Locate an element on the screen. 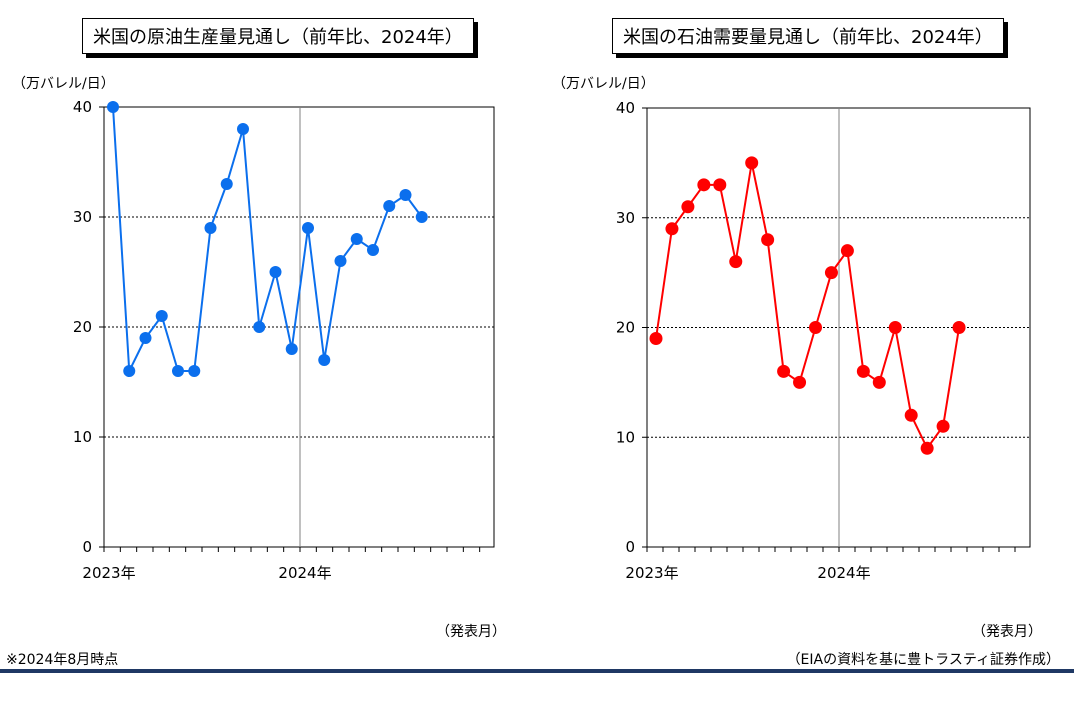 Image resolution: width=1074 pixels, height=707 pixels. right-x-tick-label: 2023年 is located at coordinates (651, 573).